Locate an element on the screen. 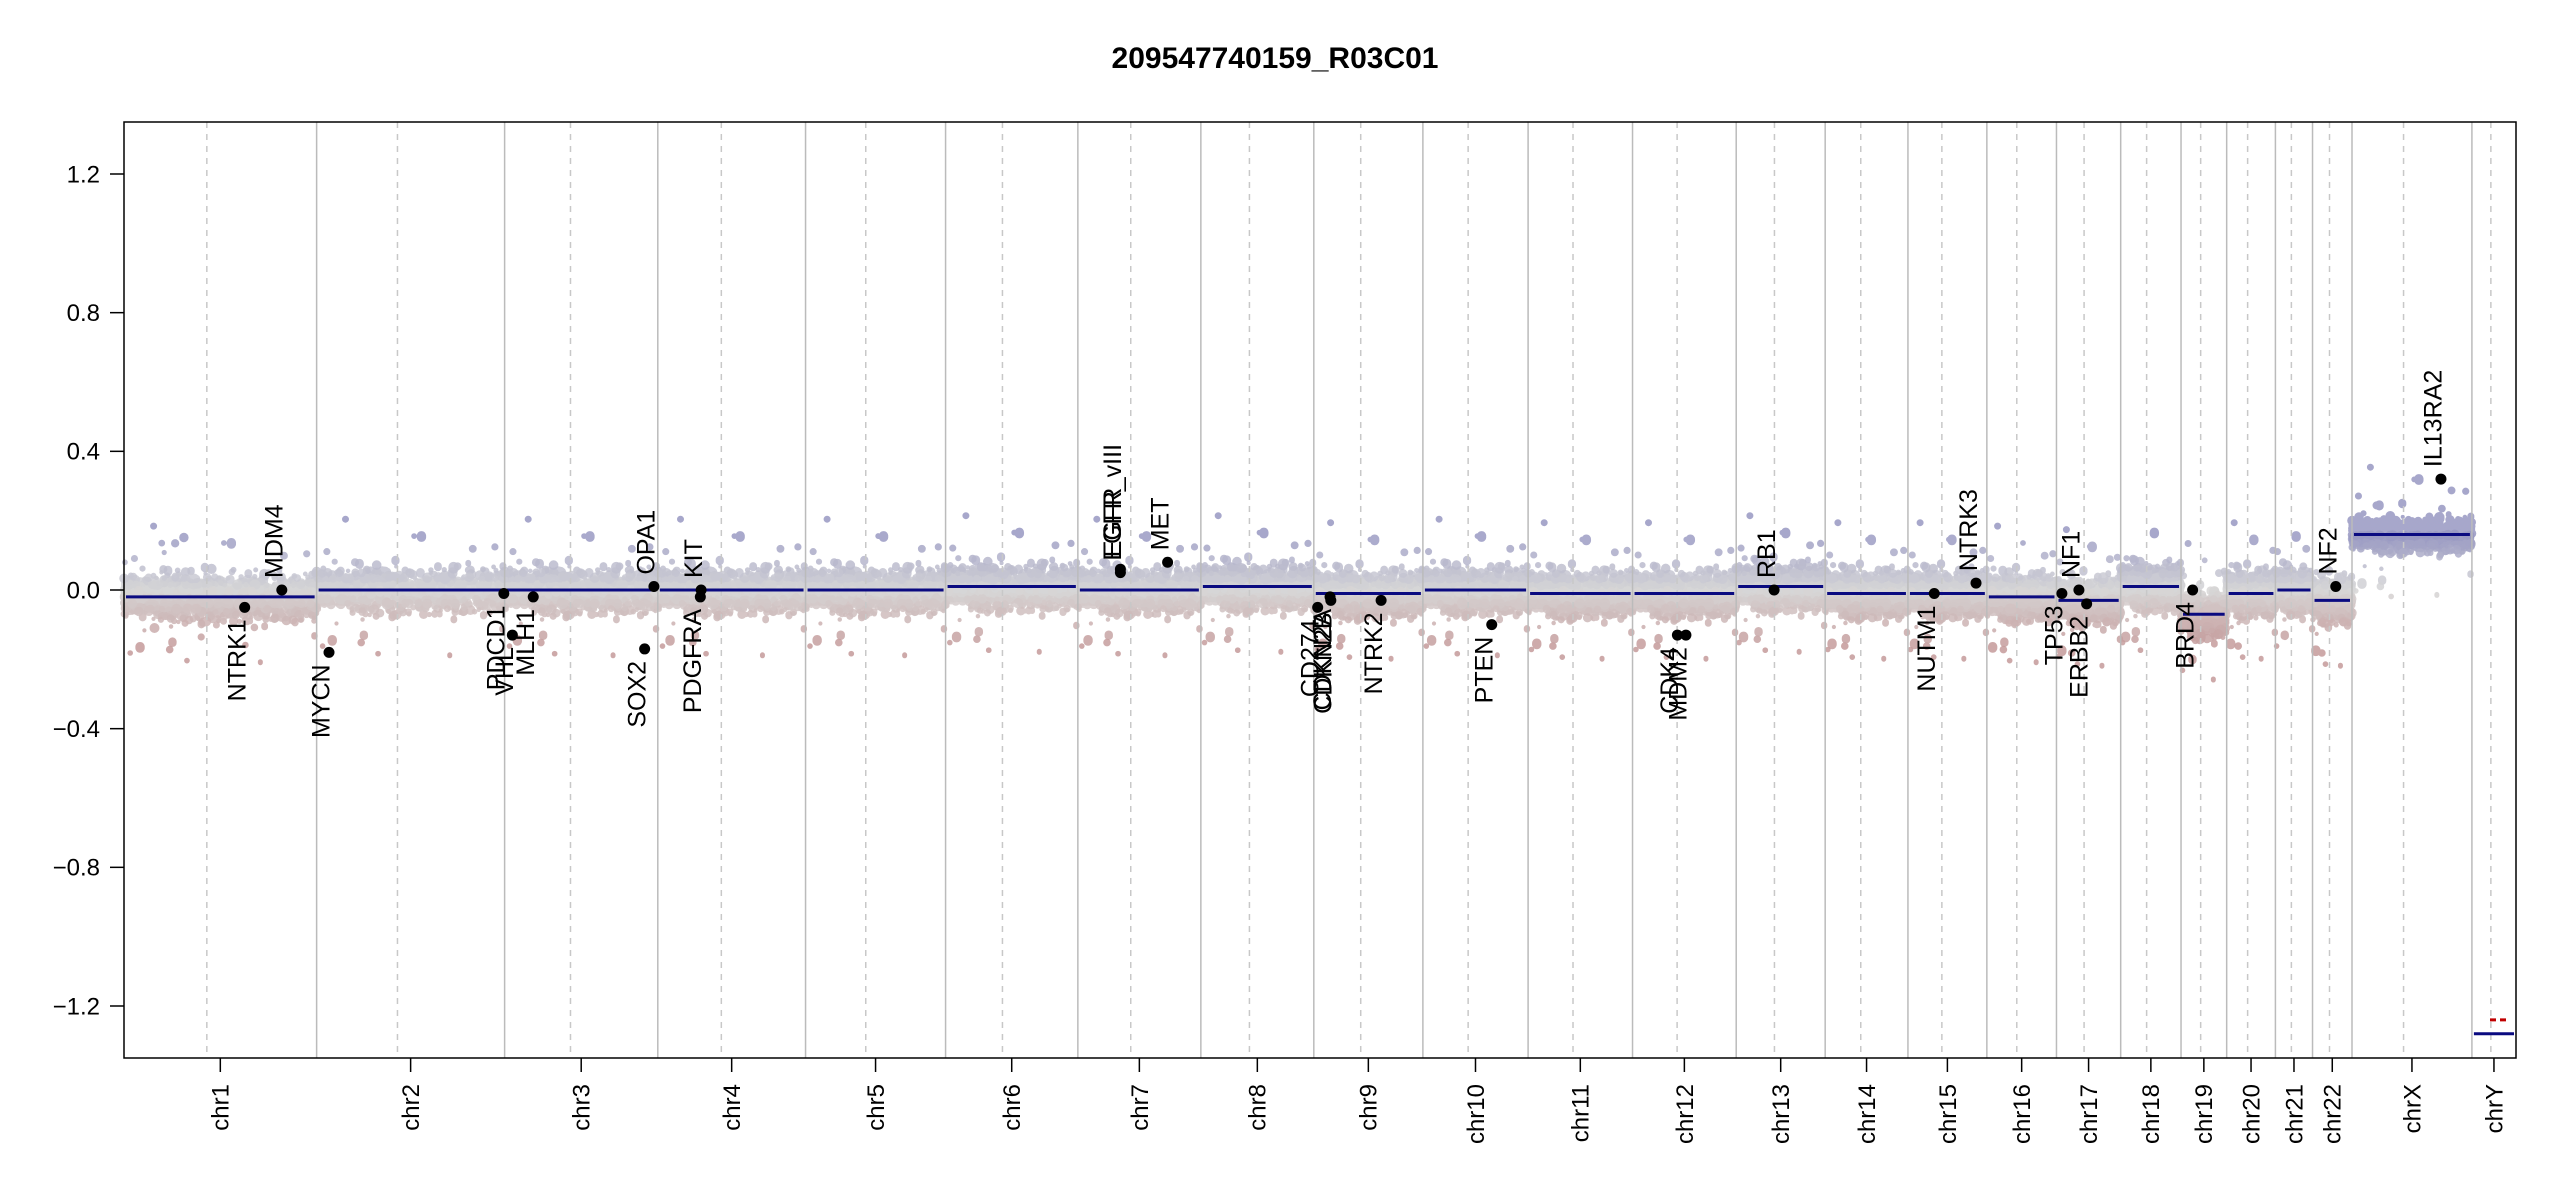 The width and height of the screenshot is (2550, 1200). gene-label-egfr_viii: EGFR_vIII is located at coordinates (1113, 502).